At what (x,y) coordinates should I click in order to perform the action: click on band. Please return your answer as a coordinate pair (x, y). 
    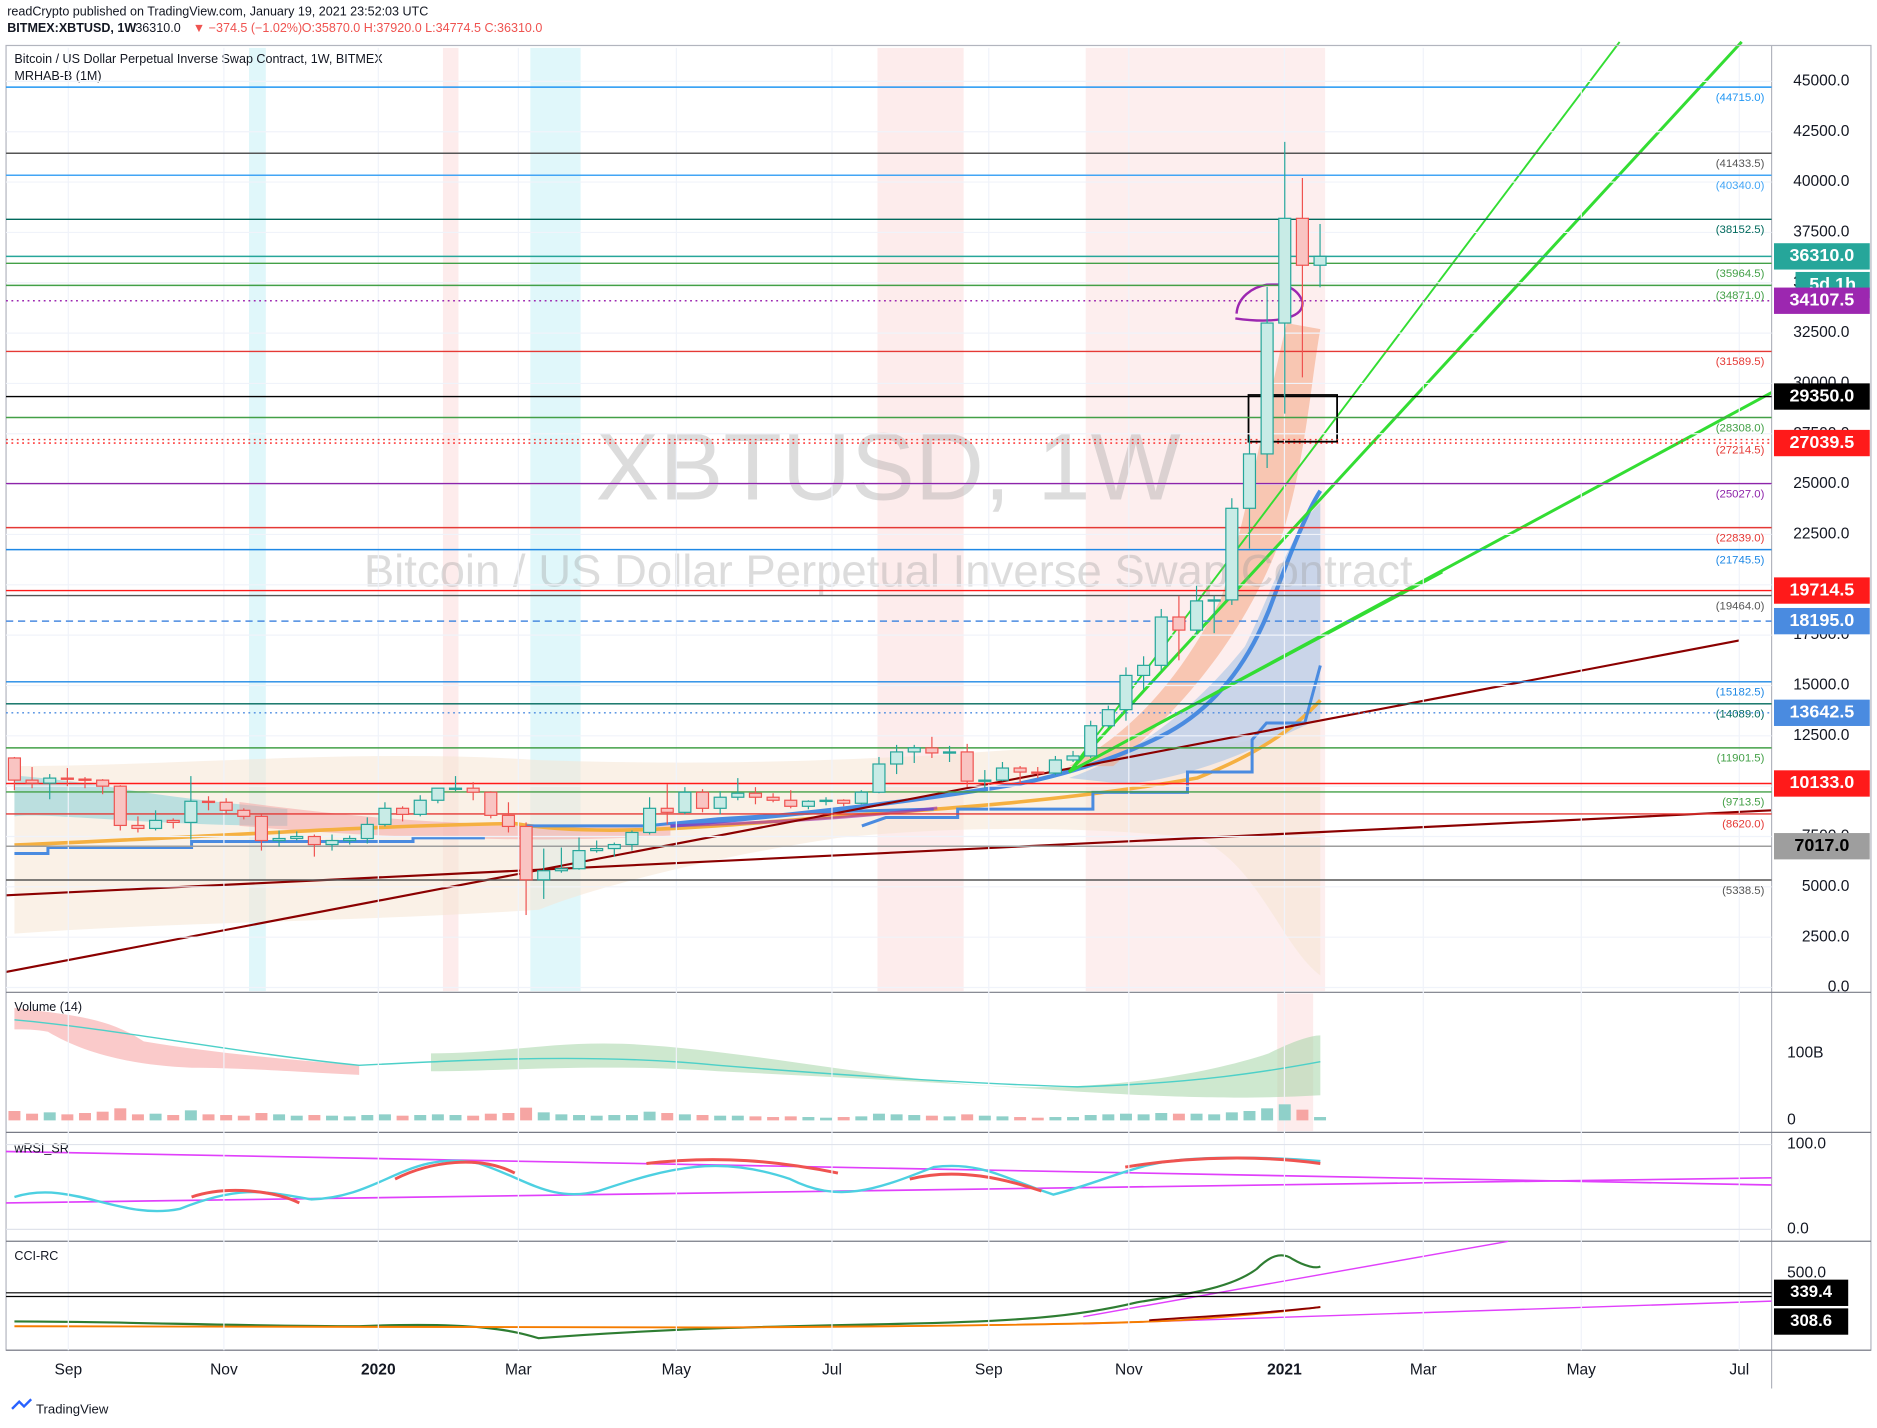
    Looking at the image, I should click on (450, 519).